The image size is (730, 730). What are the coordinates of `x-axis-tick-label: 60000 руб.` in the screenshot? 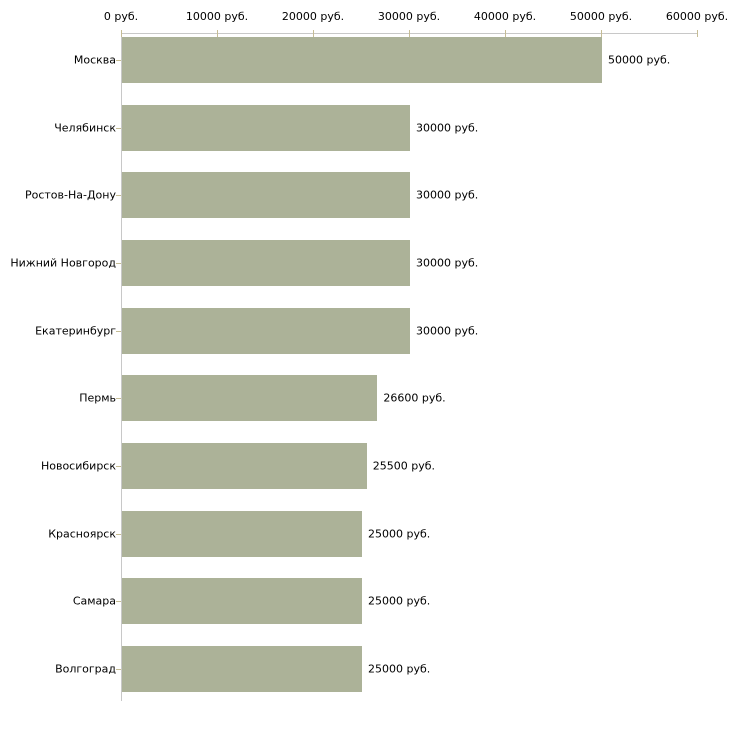 It's located at (697, 16).